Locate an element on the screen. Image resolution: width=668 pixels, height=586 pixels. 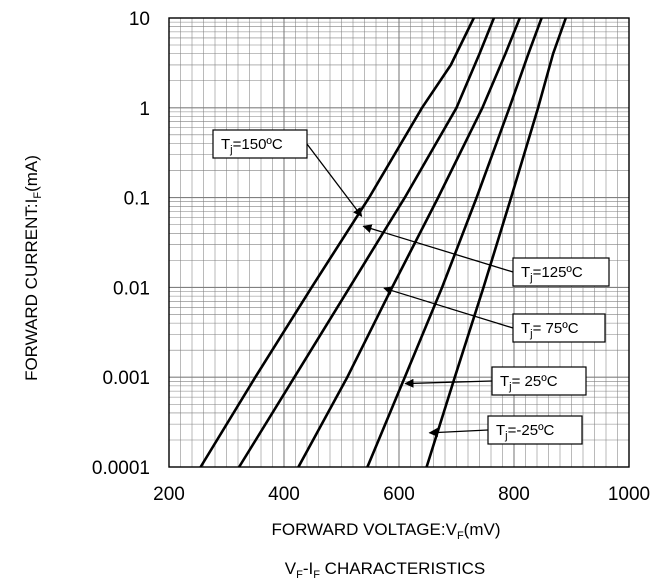
y-tick-label: 10 is located at coordinates (139, 19).